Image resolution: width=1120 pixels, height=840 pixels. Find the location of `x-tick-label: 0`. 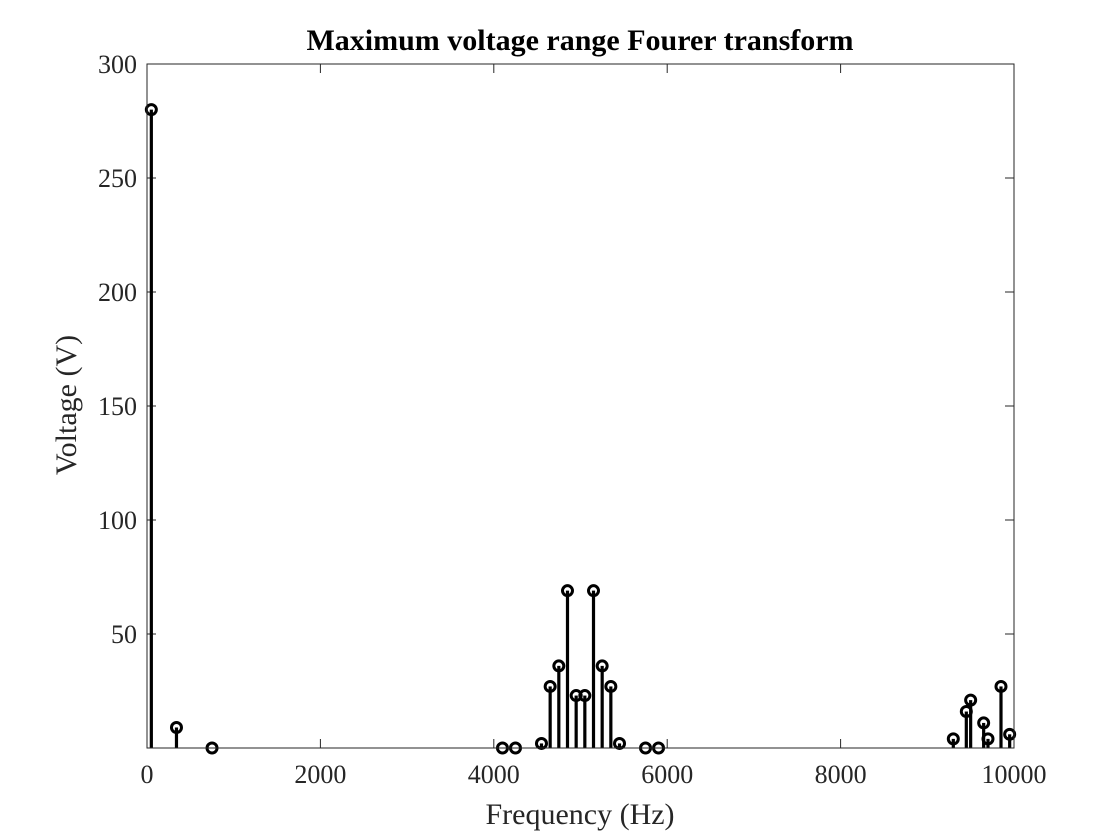

x-tick-label: 0 is located at coordinates (147, 774).